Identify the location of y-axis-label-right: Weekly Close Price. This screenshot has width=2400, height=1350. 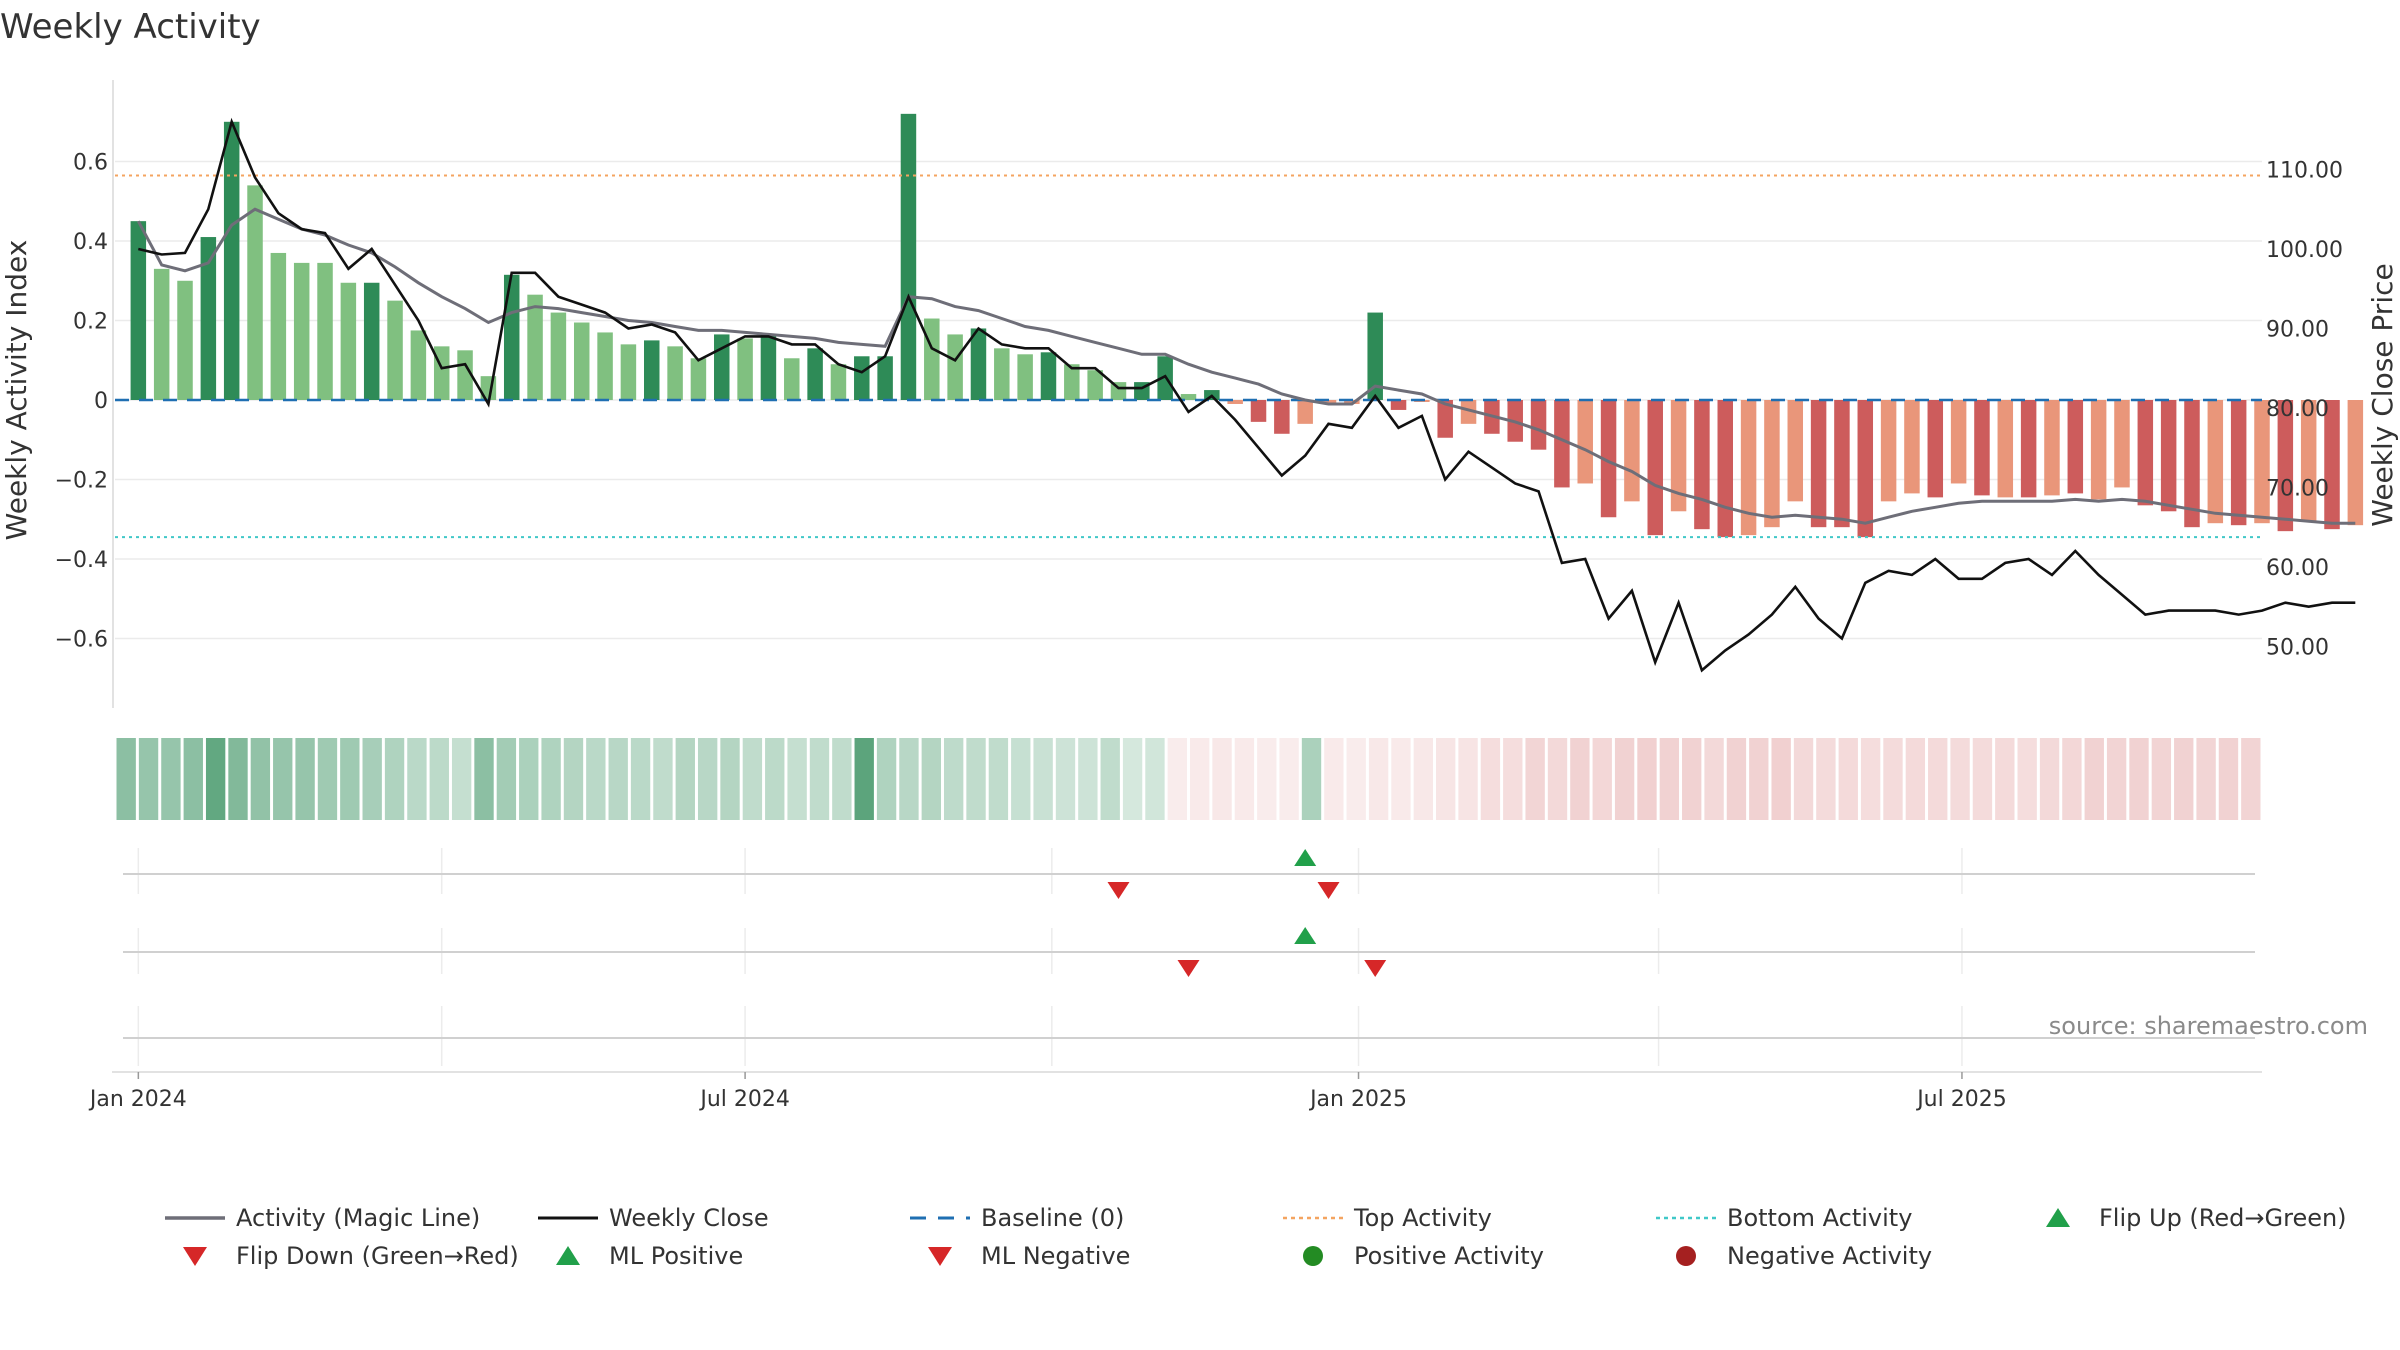
(2382, 394).